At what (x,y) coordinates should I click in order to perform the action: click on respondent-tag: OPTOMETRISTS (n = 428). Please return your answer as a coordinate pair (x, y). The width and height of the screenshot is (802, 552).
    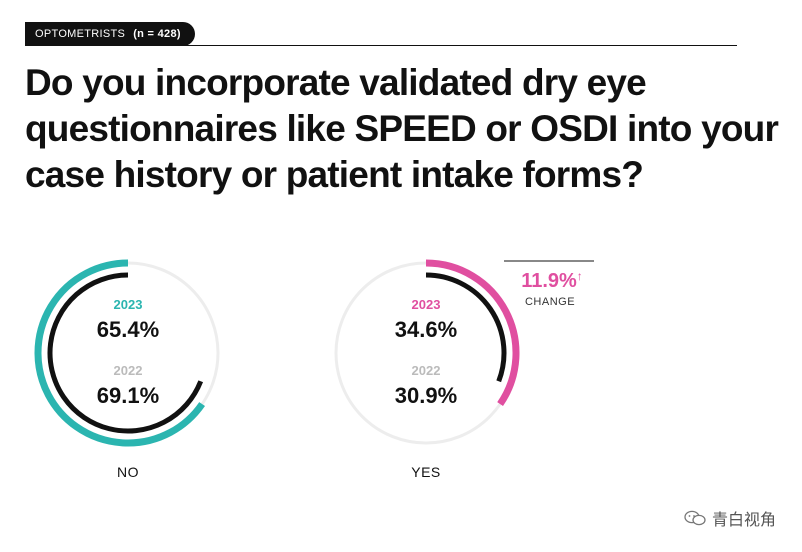
    Looking at the image, I should click on (110, 34).